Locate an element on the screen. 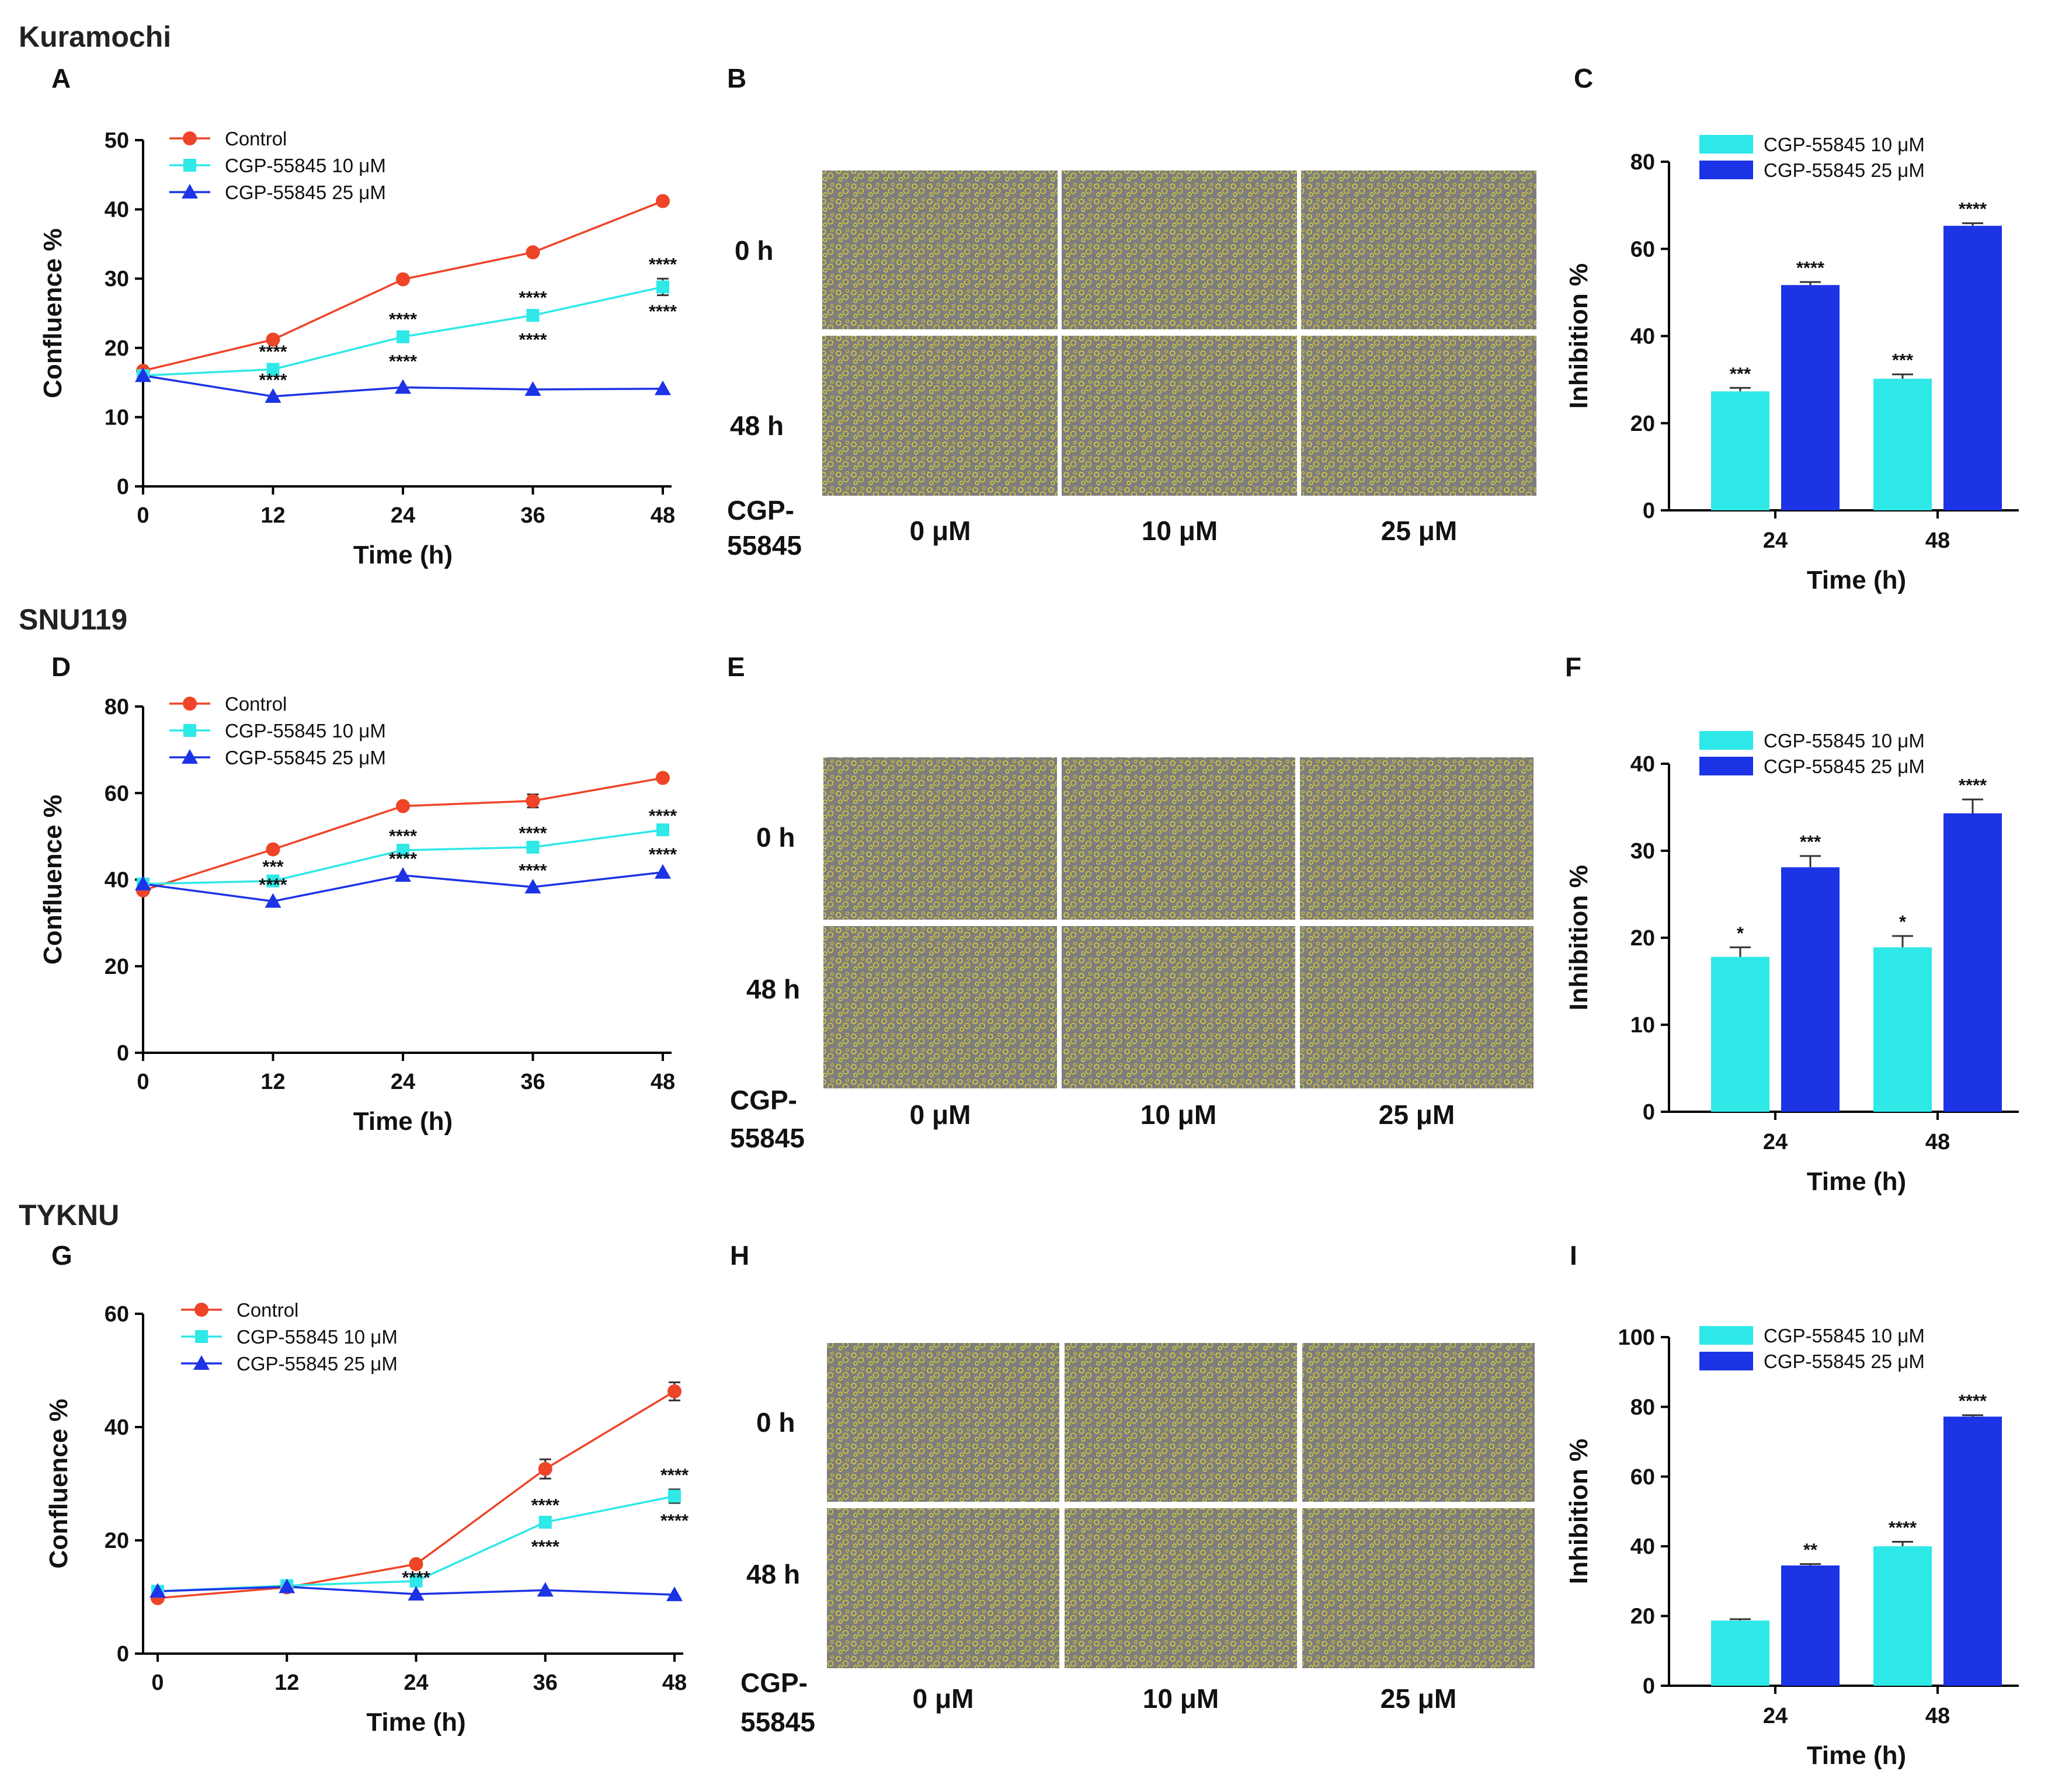 The height and width of the screenshot is (1792, 2048). chart-a-ytick-label: 0 is located at coordinates (123, 487).